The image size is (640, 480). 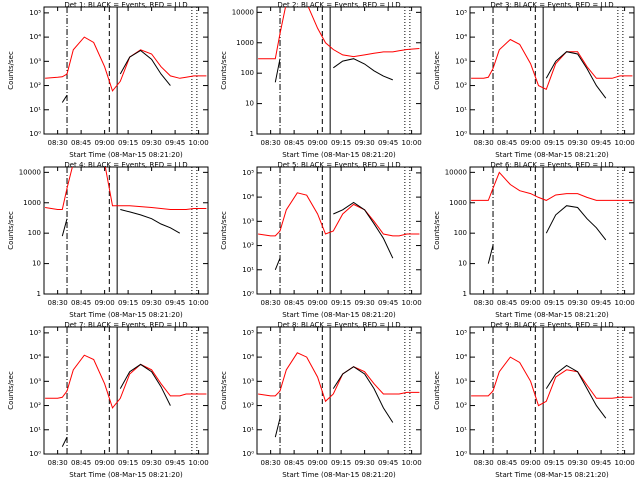 What do you see at coordinates (551, 5) in the screenshot?
I see `chart-title: Det 3: BLACK = Events, RED = LLD` at bounding box center [551, 5].